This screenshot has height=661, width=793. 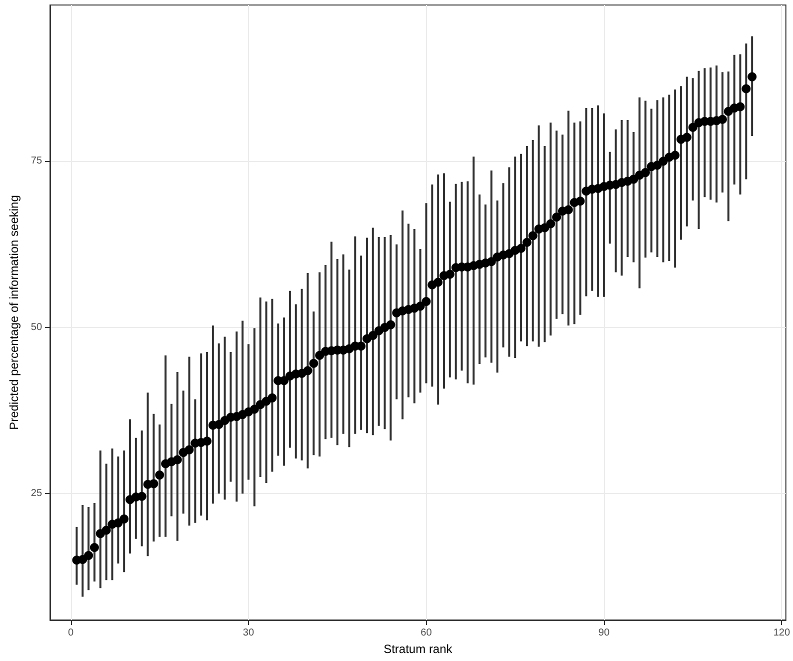 I want to click on x-tick-label: 120, so click(x=781, y=633).